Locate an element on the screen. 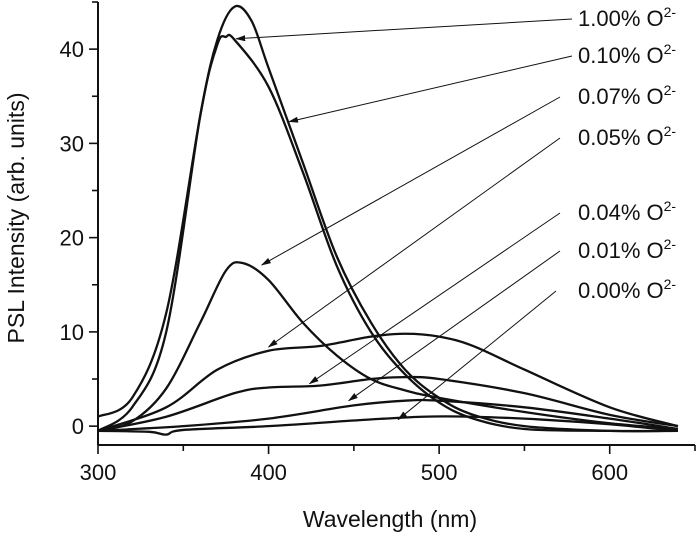  y-tick-label: 0 is located at coordinates (78, 426).